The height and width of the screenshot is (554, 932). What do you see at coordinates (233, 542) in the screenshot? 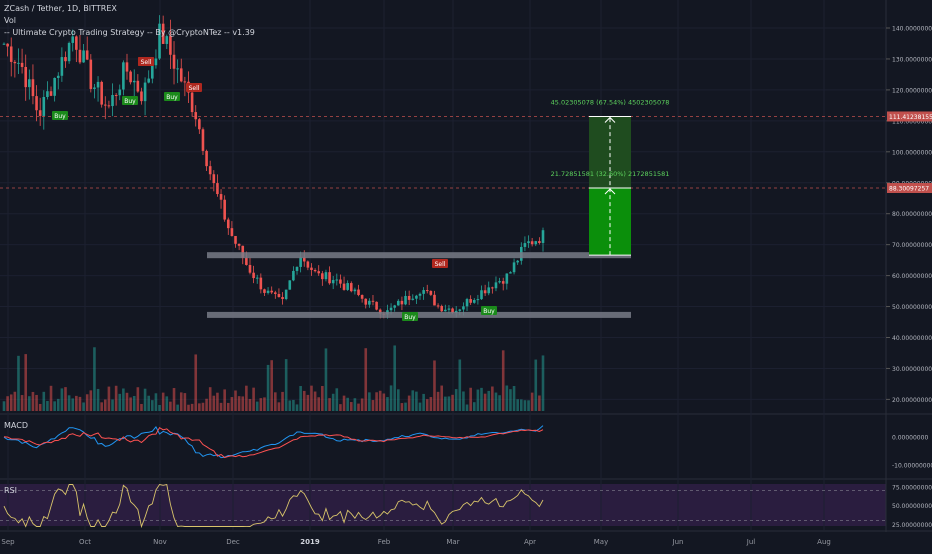
I see `time-tick-dec: Dec` at bounding box center [233, 542].